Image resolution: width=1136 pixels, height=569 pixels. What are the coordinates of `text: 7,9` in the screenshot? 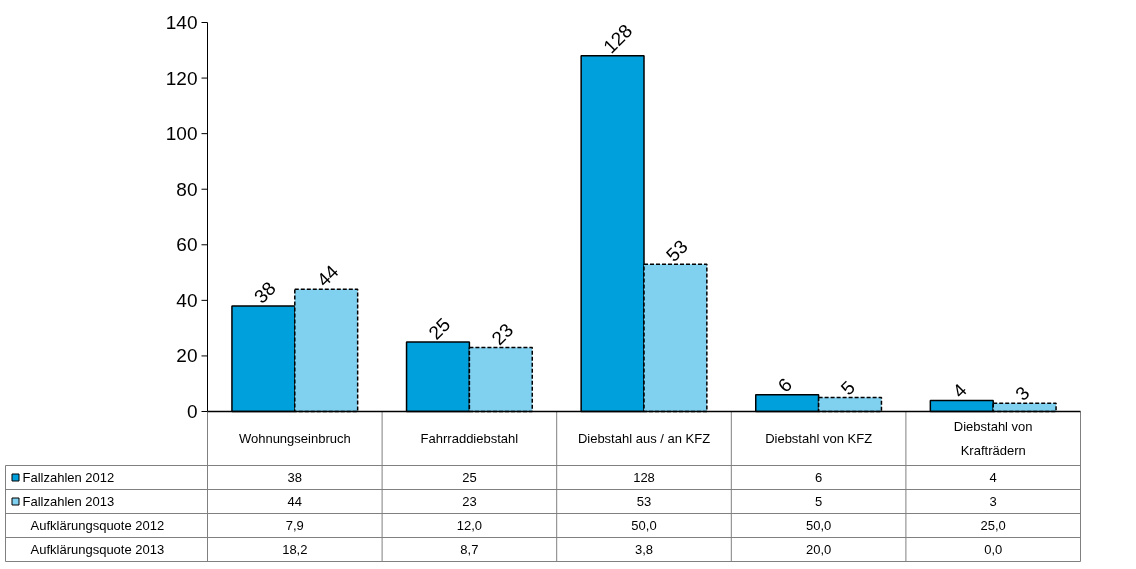 It's located at (294, 525).